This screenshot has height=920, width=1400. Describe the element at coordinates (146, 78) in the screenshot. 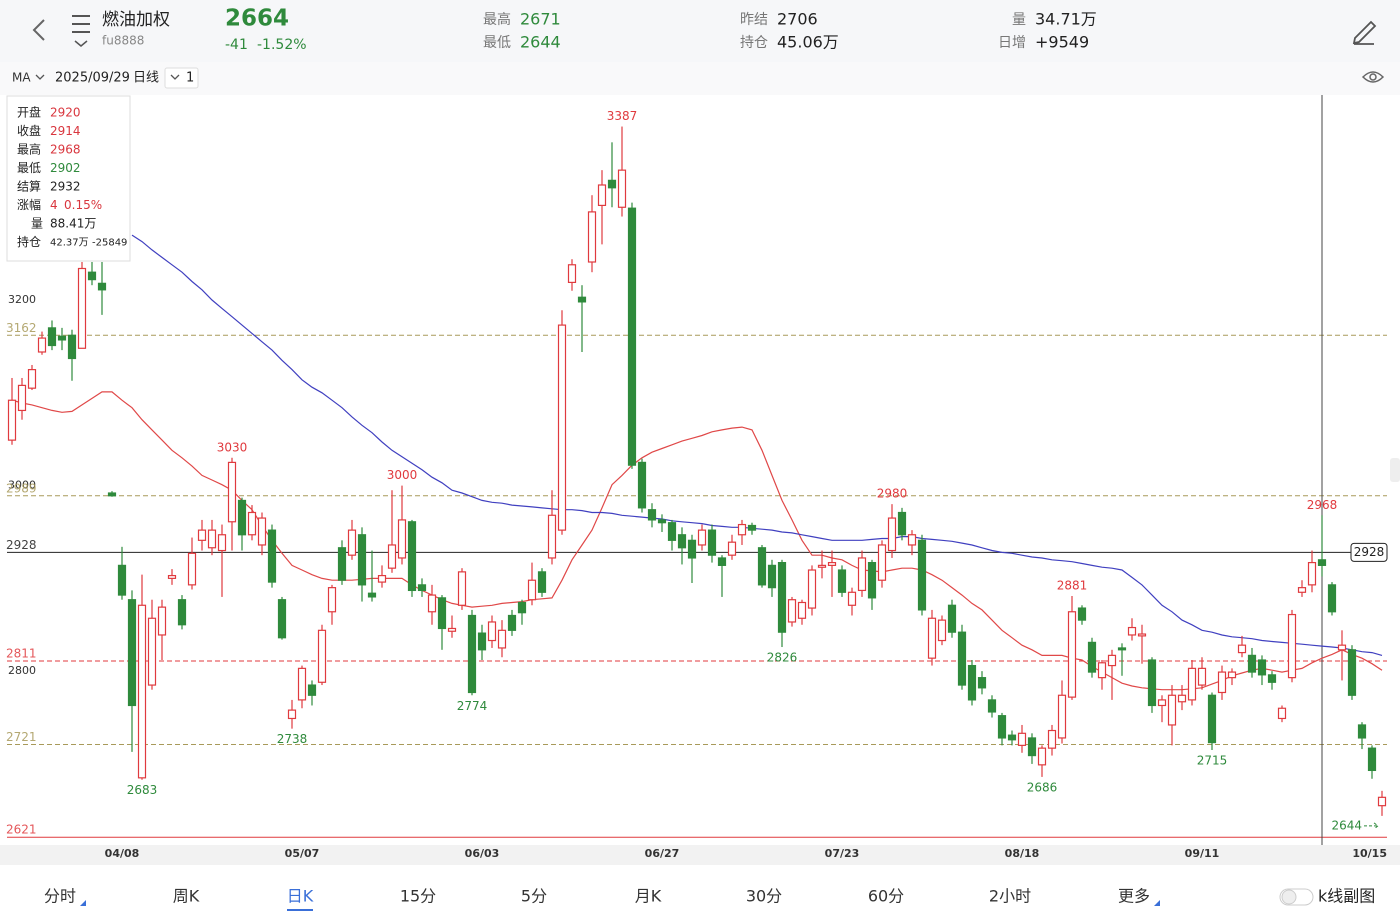

I see `period: 日线` at that location.